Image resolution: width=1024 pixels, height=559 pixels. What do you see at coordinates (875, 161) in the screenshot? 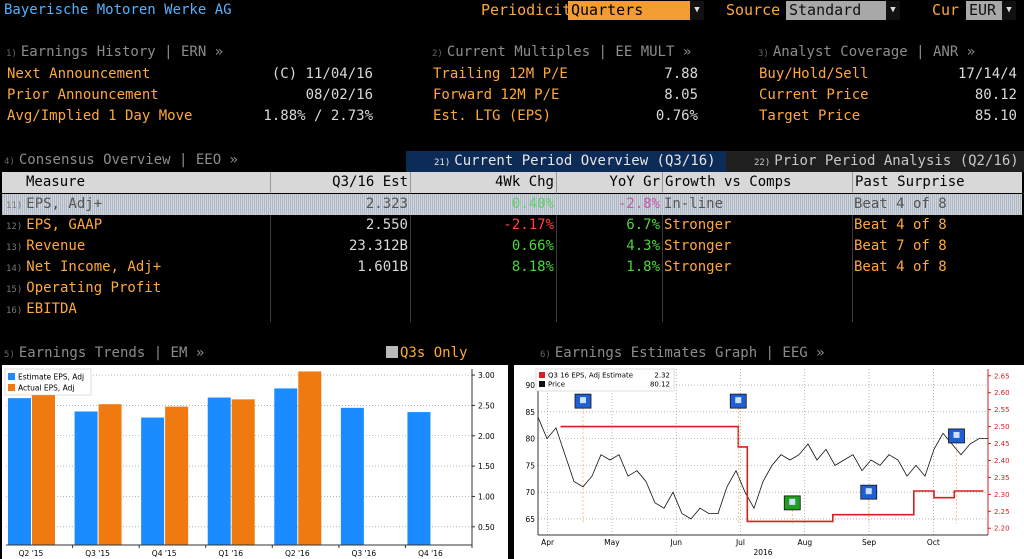
I see `tab-prior-period: 22) Prior Period Analysis (Q2/16)` at bounding box center [875, 161].